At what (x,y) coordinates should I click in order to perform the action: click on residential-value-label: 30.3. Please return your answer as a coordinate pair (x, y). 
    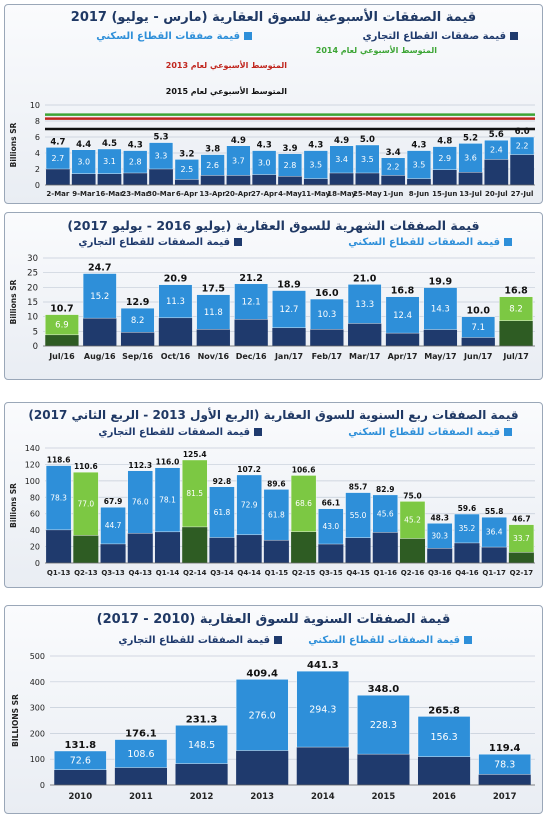
    Looking at the image, I should click on (439, 535).